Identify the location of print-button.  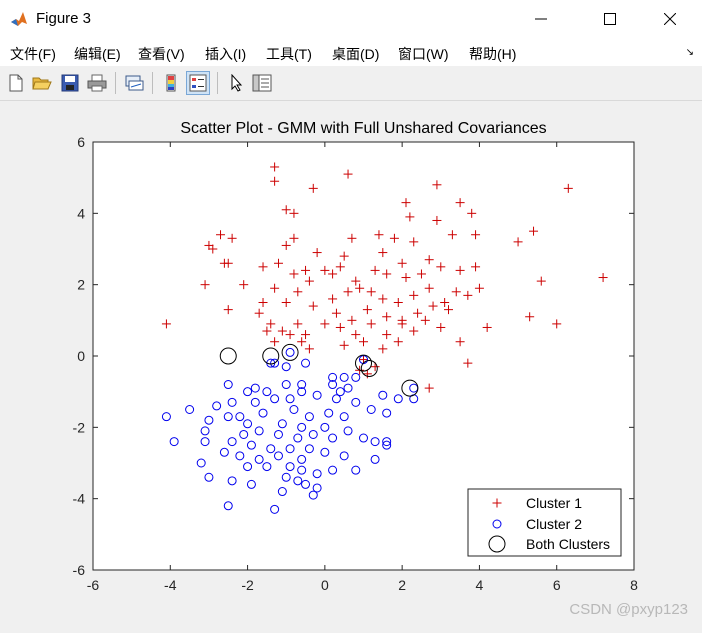
(97, 83).